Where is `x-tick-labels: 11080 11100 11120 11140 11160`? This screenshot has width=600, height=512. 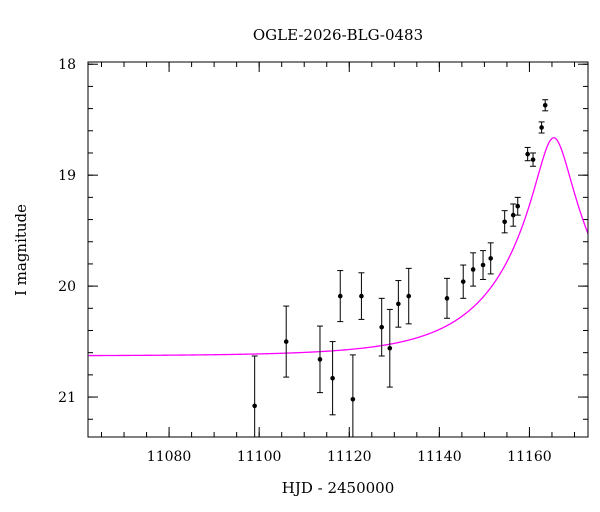 x-tick-labels: 11080 11100 11120 11140 11160 is located at coordinates (349, 457).